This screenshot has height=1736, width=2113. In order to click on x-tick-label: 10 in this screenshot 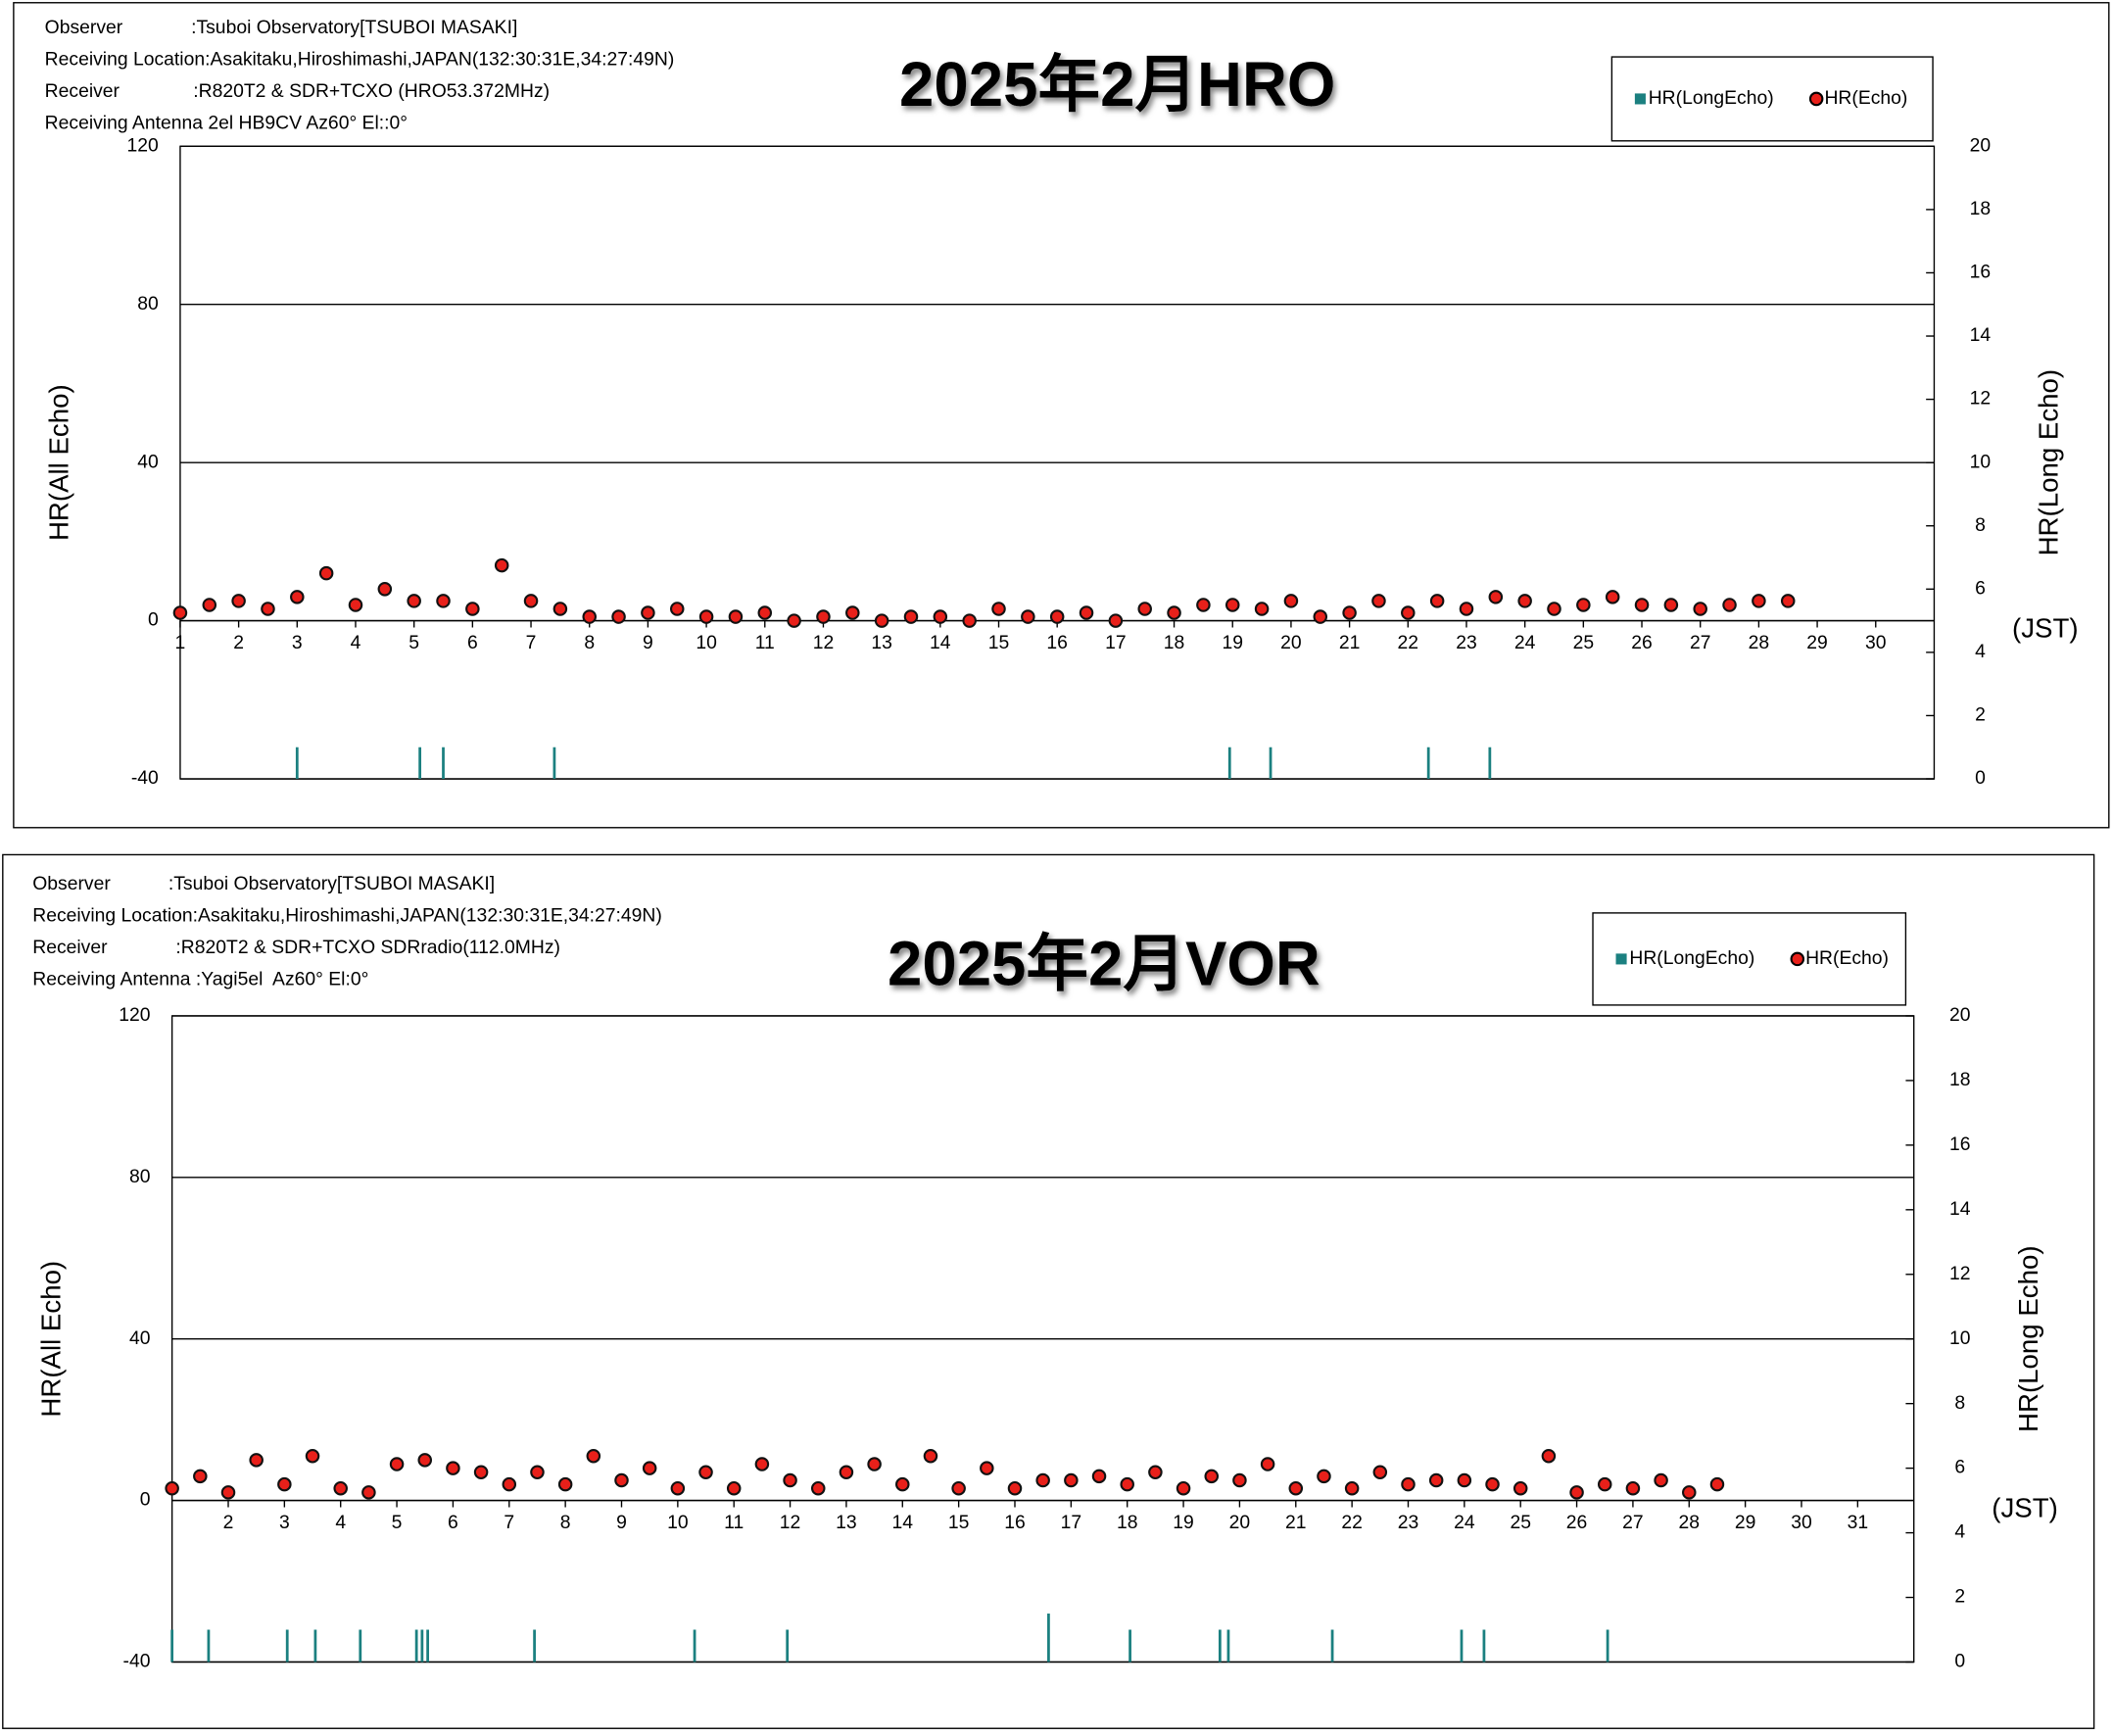, I will do `click(678, 1522)`.